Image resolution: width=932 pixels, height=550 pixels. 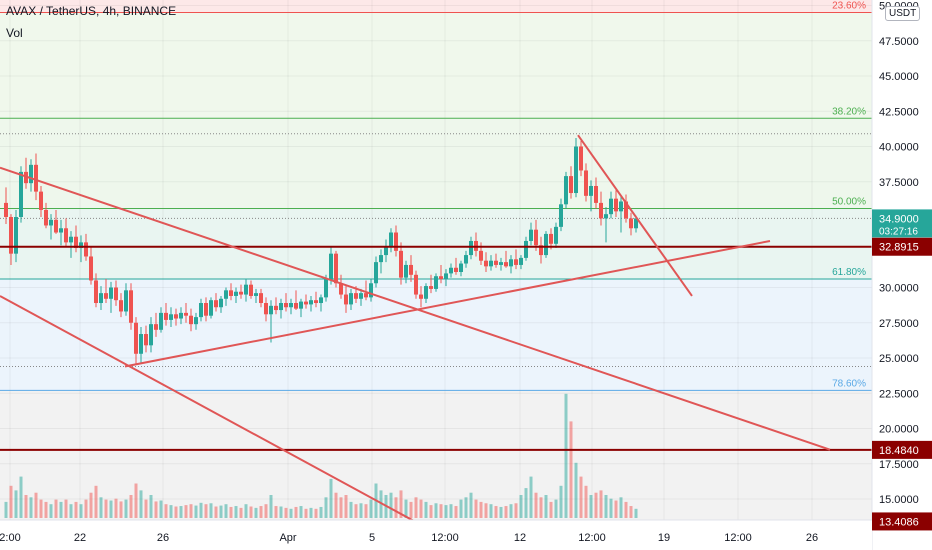 I want to click on current-price-label: 34.9000, so click(x=899, y=219).